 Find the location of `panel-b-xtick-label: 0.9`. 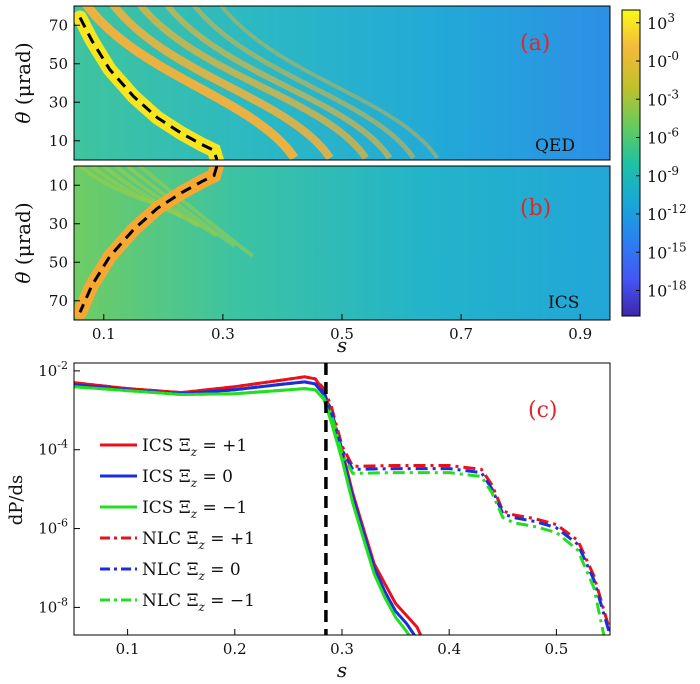

panel-b-xtick-label: 0.9 is located at coordinates (580, 334).